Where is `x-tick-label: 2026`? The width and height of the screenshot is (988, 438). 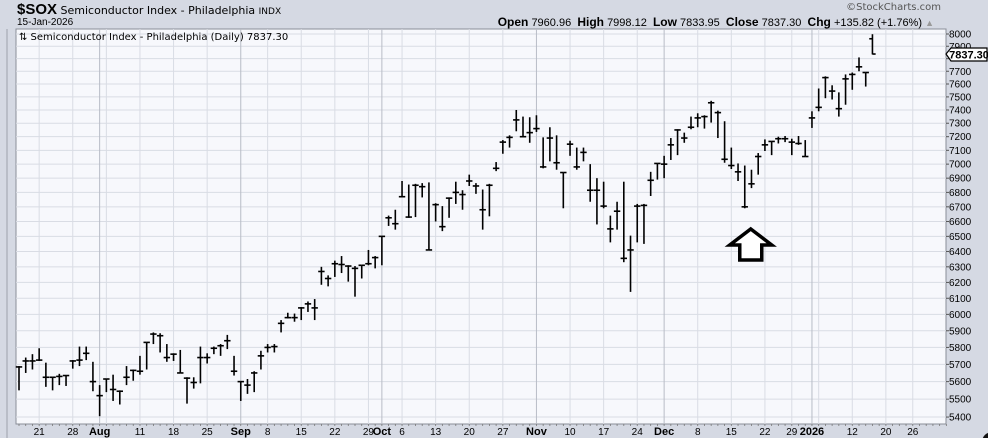
x-tick-label: 2026 is located at coordinates (812, 432).